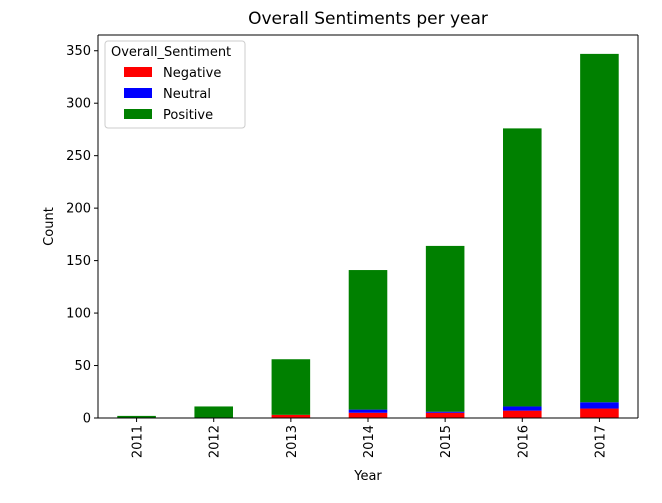  What do you see at coordinates (292, 441) in the screenshot?
I see `x-tick-label: 2013` at bounding box center [292, 441].